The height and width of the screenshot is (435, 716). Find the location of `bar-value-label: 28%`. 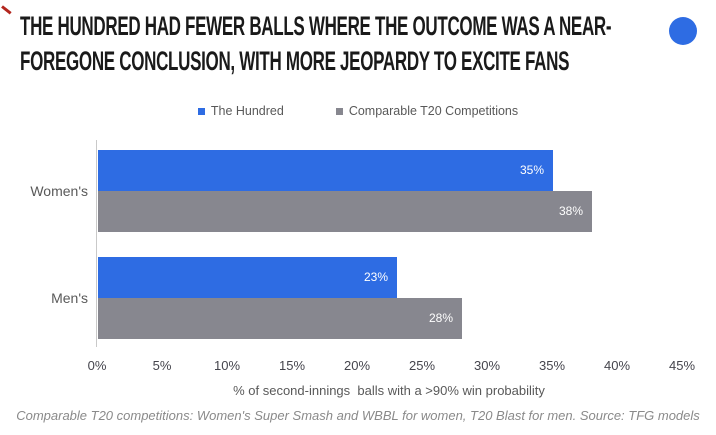

bar-value-label: 28% is located at coordinates (440, 318).